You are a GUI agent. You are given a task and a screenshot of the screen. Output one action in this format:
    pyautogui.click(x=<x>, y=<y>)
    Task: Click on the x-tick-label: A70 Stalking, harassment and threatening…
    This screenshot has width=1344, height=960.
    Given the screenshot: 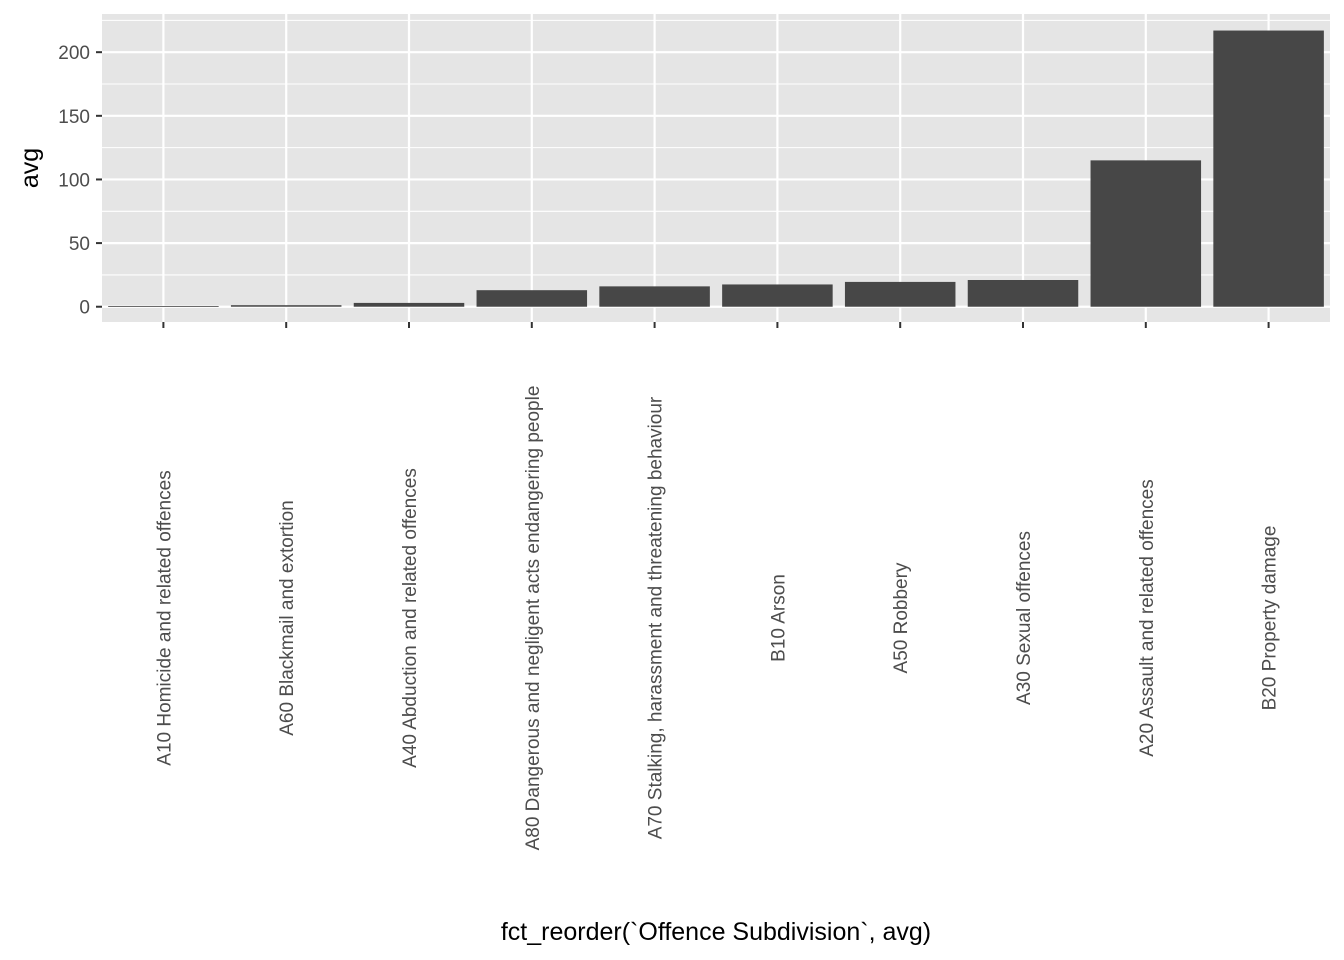 What is the action you would take?
    pyautogui.click(x=656, y=617)
    